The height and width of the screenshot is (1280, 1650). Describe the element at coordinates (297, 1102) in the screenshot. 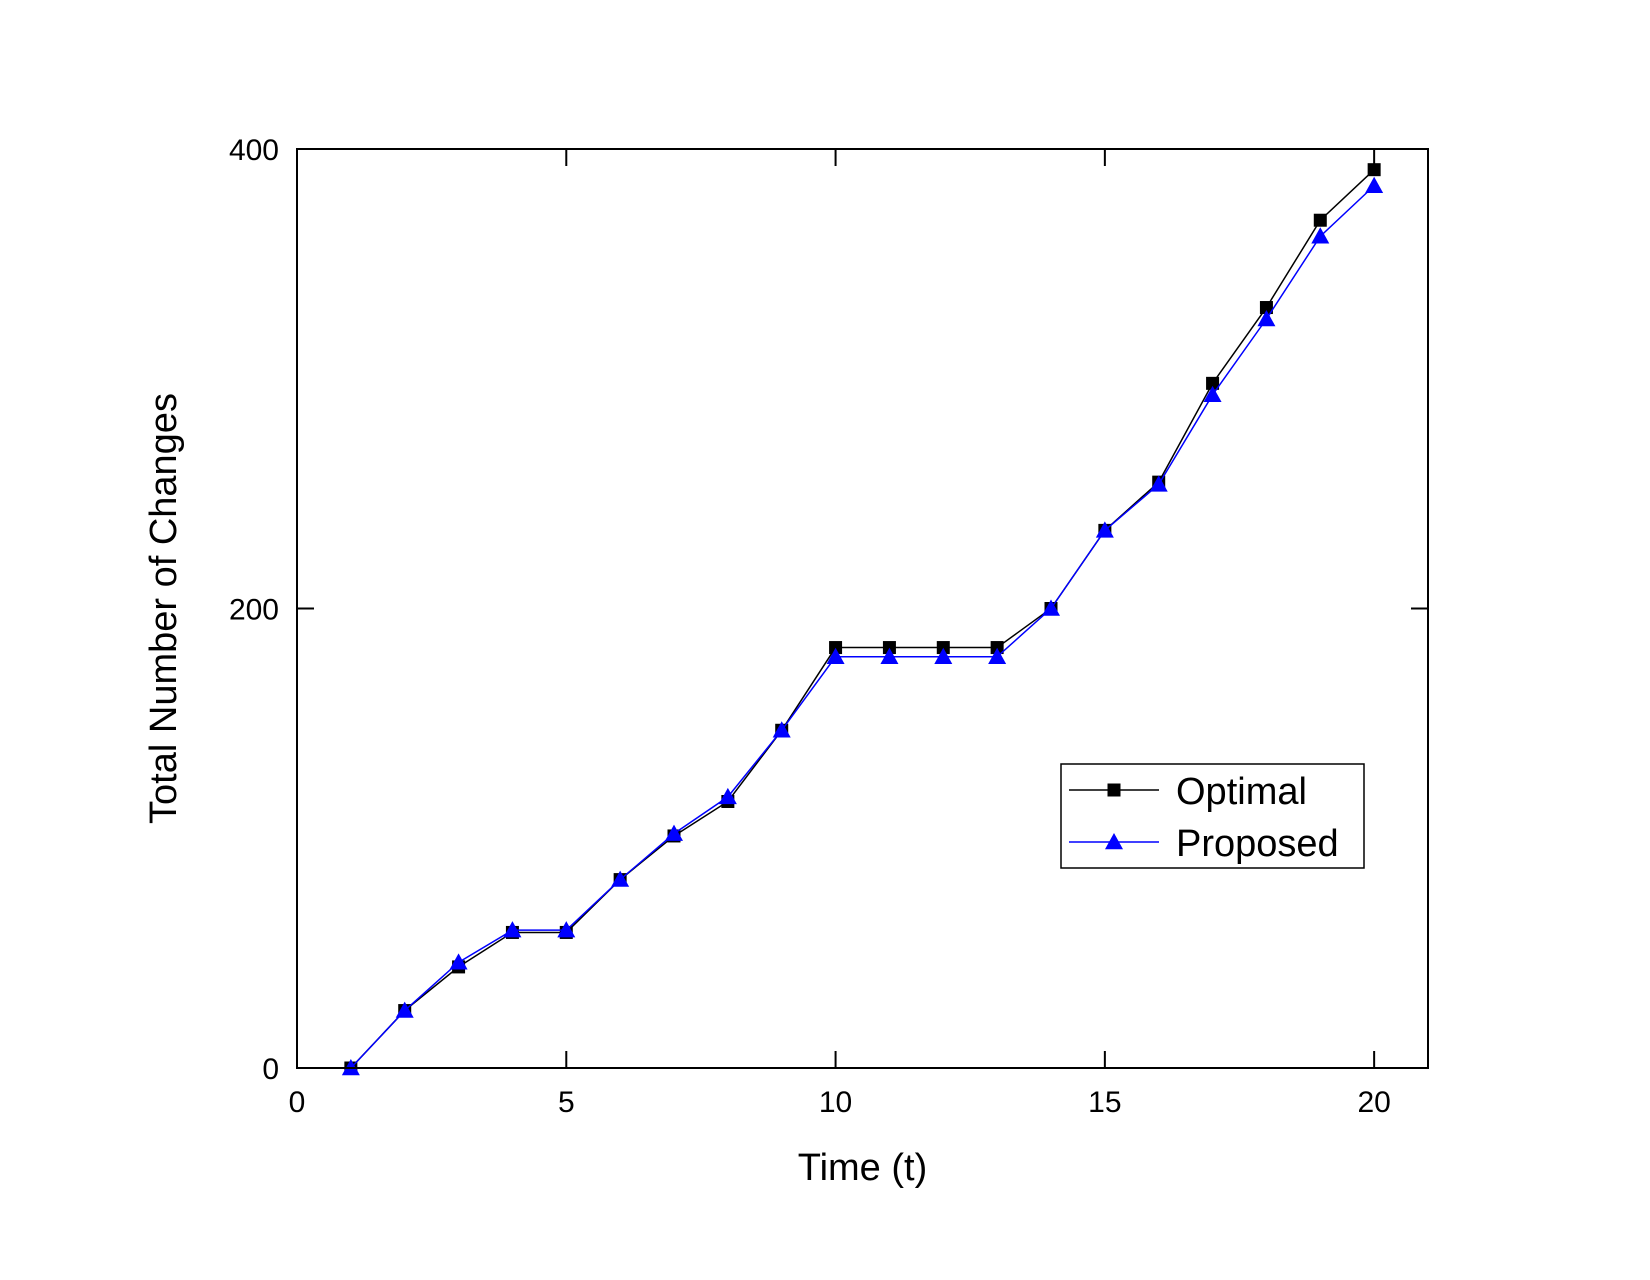

I see `x-tick-label: 0` at that location.